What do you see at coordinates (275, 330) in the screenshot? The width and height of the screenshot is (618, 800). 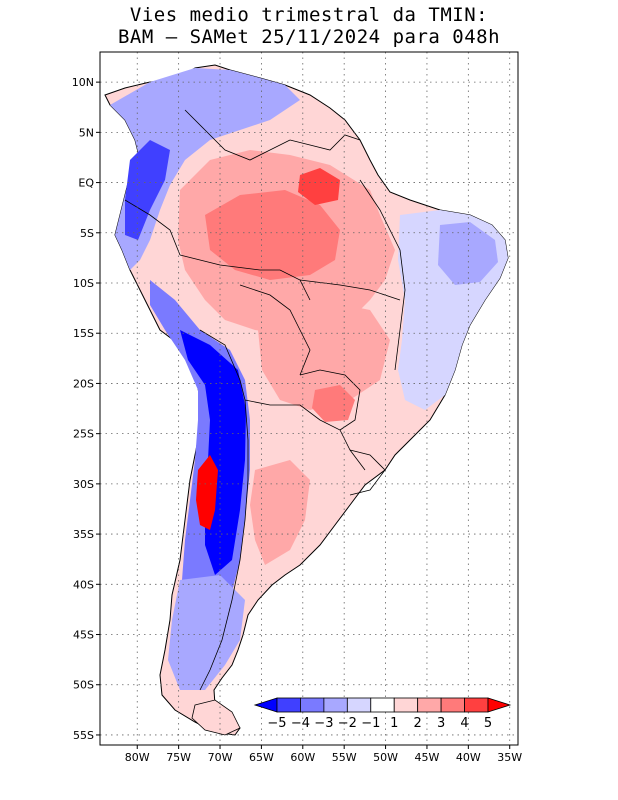 I see `border-bolivia-brazil` at bounding box center [275, 330].